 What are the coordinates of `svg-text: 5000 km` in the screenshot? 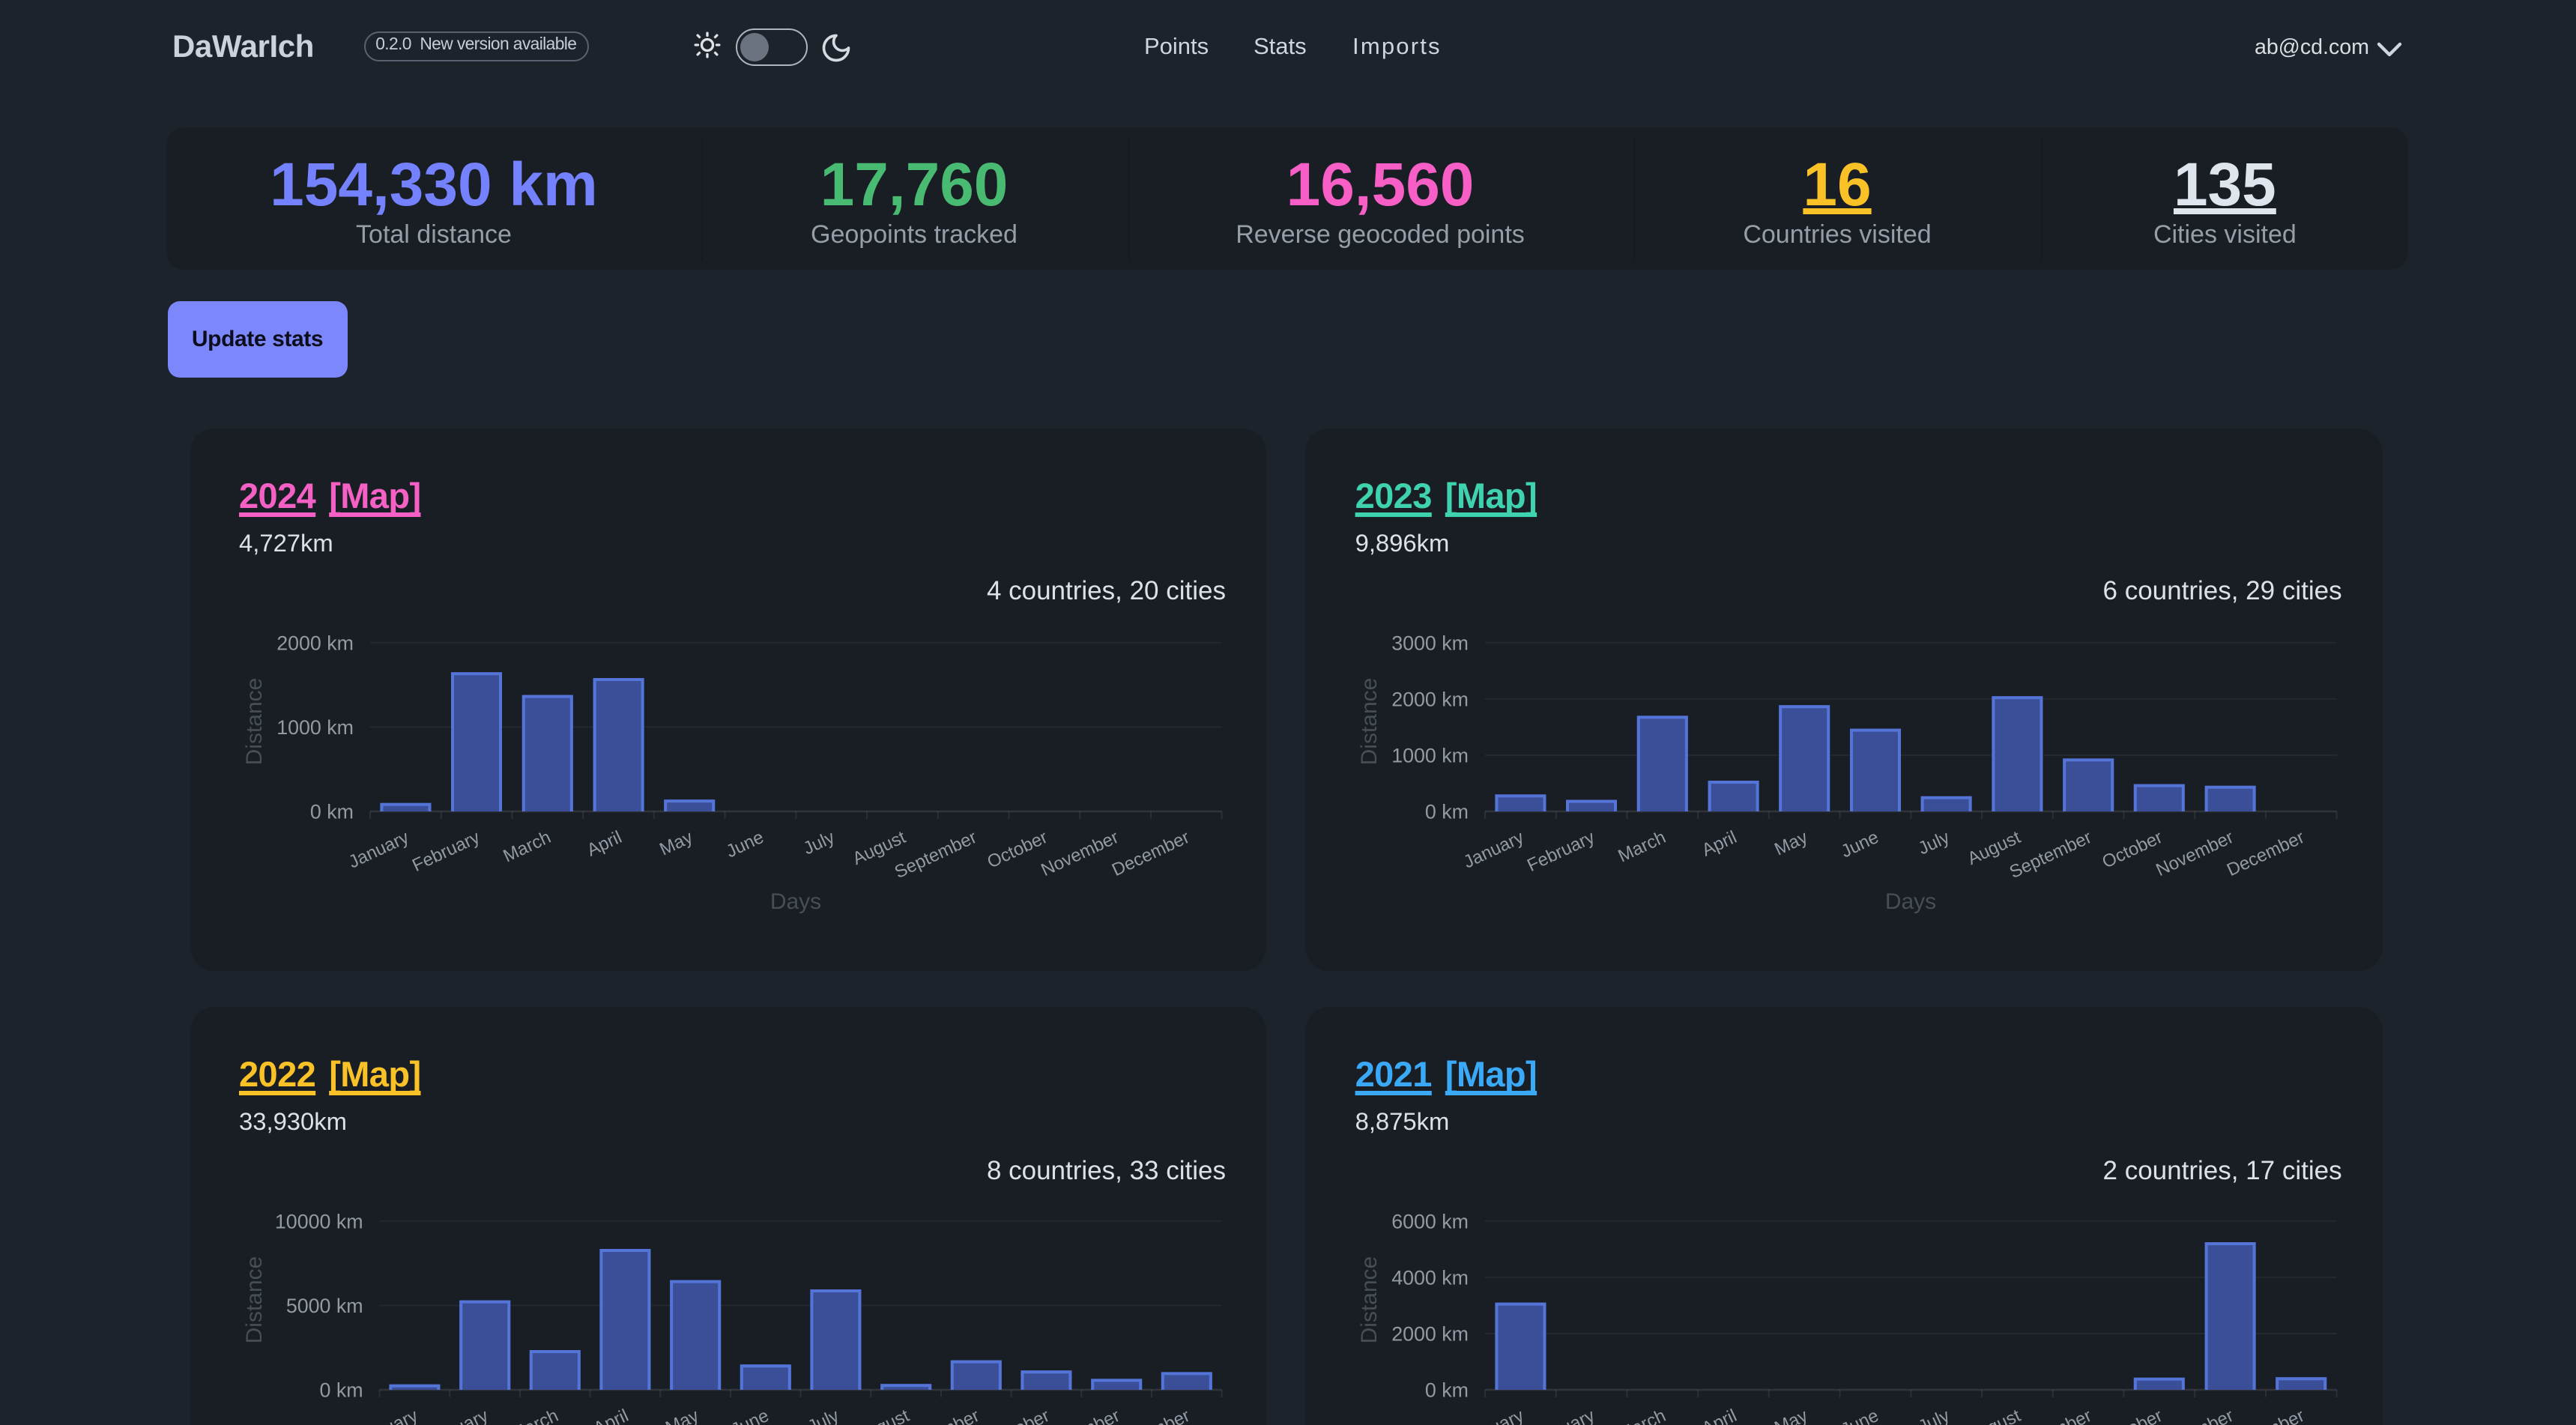 It's located at (324, 1306).